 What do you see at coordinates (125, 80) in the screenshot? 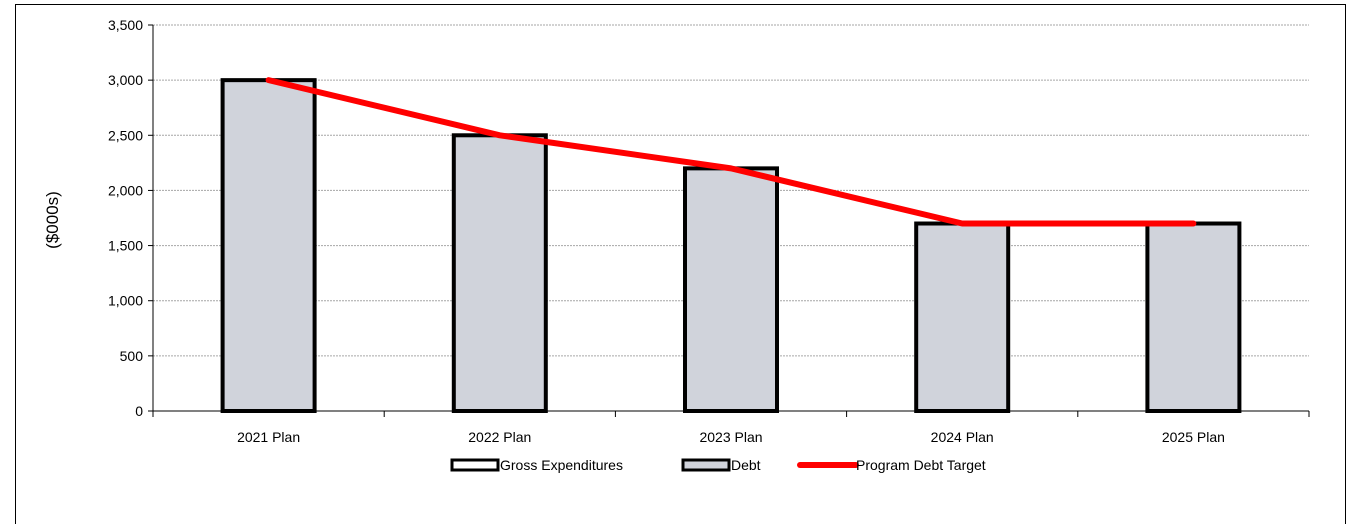
I see `y-tick-label: 3,000` at bounding box center [125, 80].